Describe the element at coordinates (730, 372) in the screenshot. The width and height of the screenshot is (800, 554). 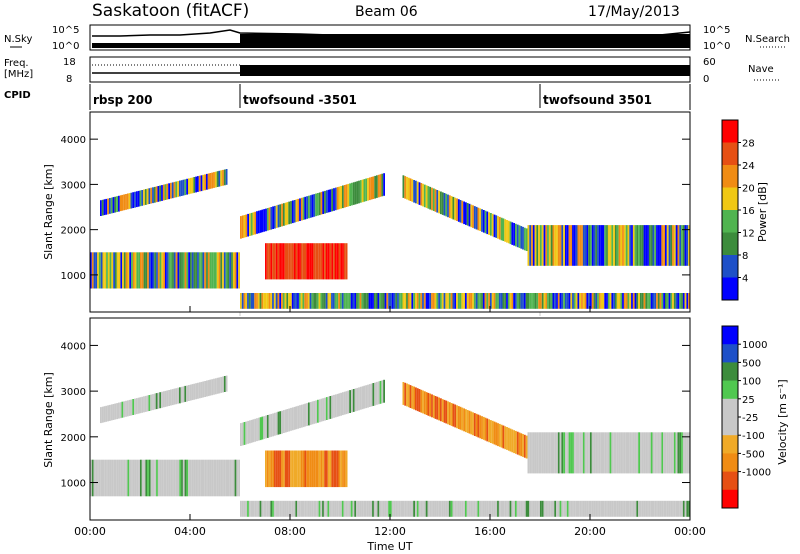
I see `colorbar-swatch` at that location.